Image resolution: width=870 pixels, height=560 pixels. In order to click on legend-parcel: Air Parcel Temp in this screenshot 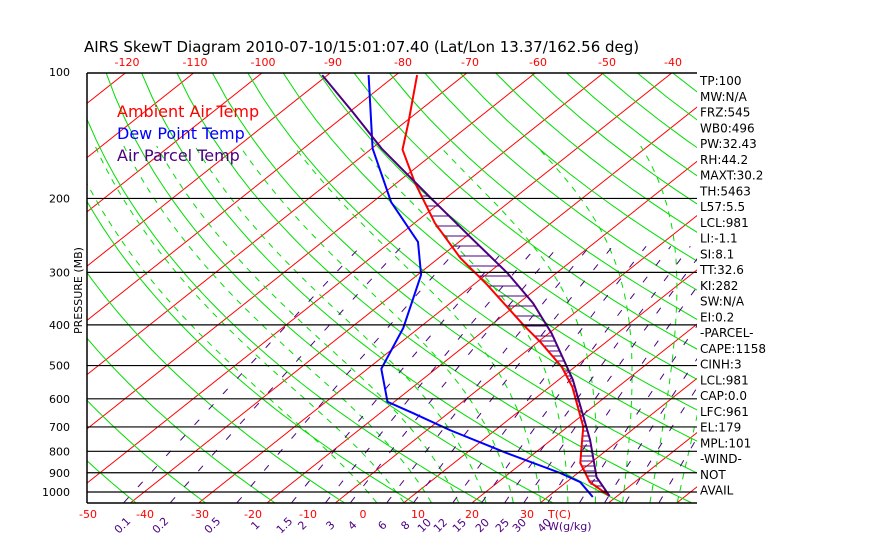, I will do `click(178, 155)`.